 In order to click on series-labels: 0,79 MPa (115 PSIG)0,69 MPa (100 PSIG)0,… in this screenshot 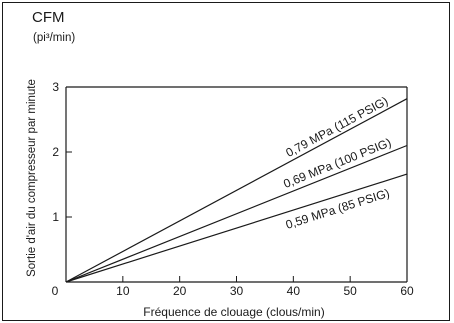, I will do `click(337, 163)`.